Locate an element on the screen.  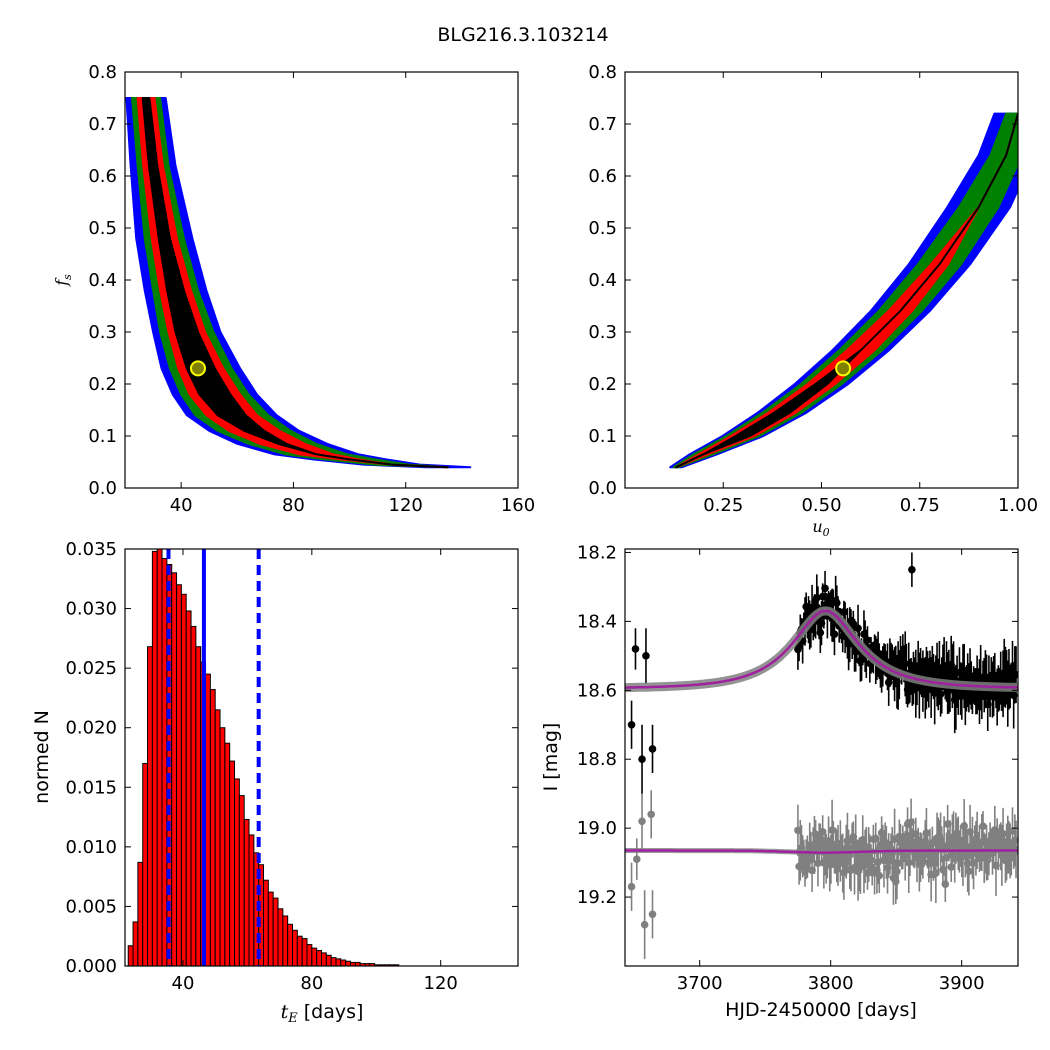
model-curve-secondary is located at coordinates (821, 851).